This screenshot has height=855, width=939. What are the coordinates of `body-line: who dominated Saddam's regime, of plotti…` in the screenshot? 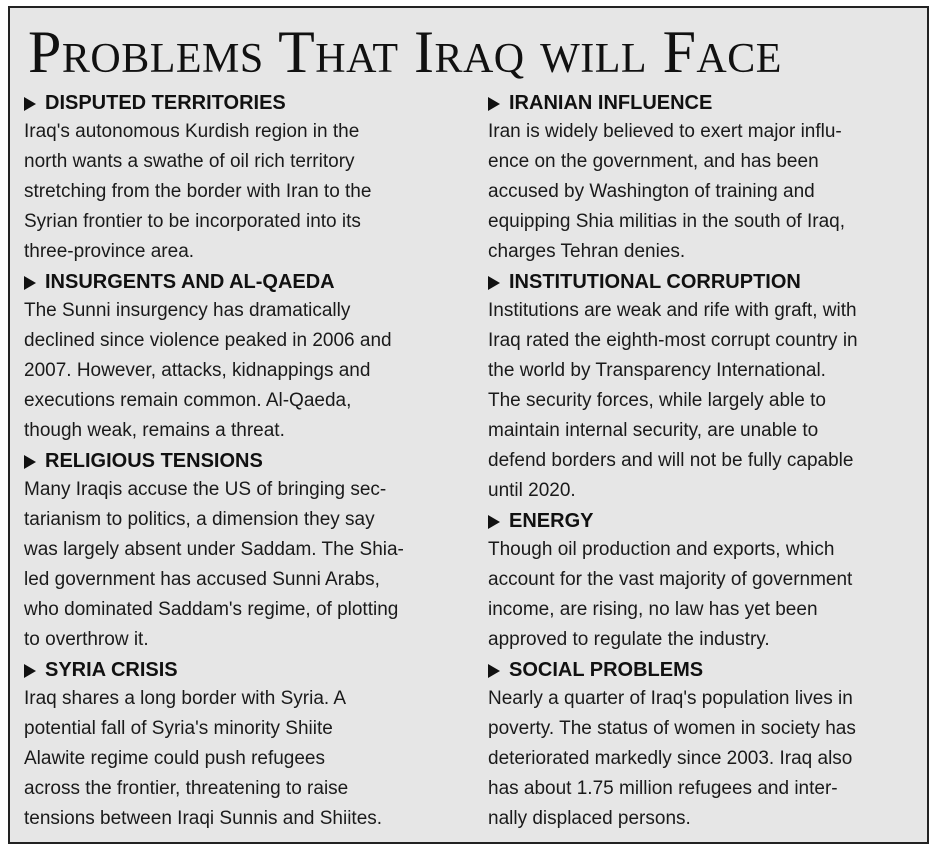 It's located at (211, 609).